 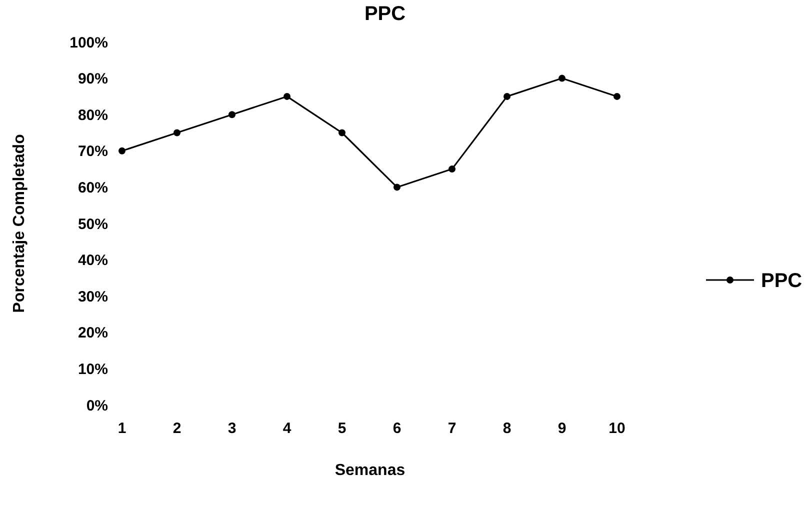 I want to click on y-tick-label: 80%, so click(x=93, y=115).